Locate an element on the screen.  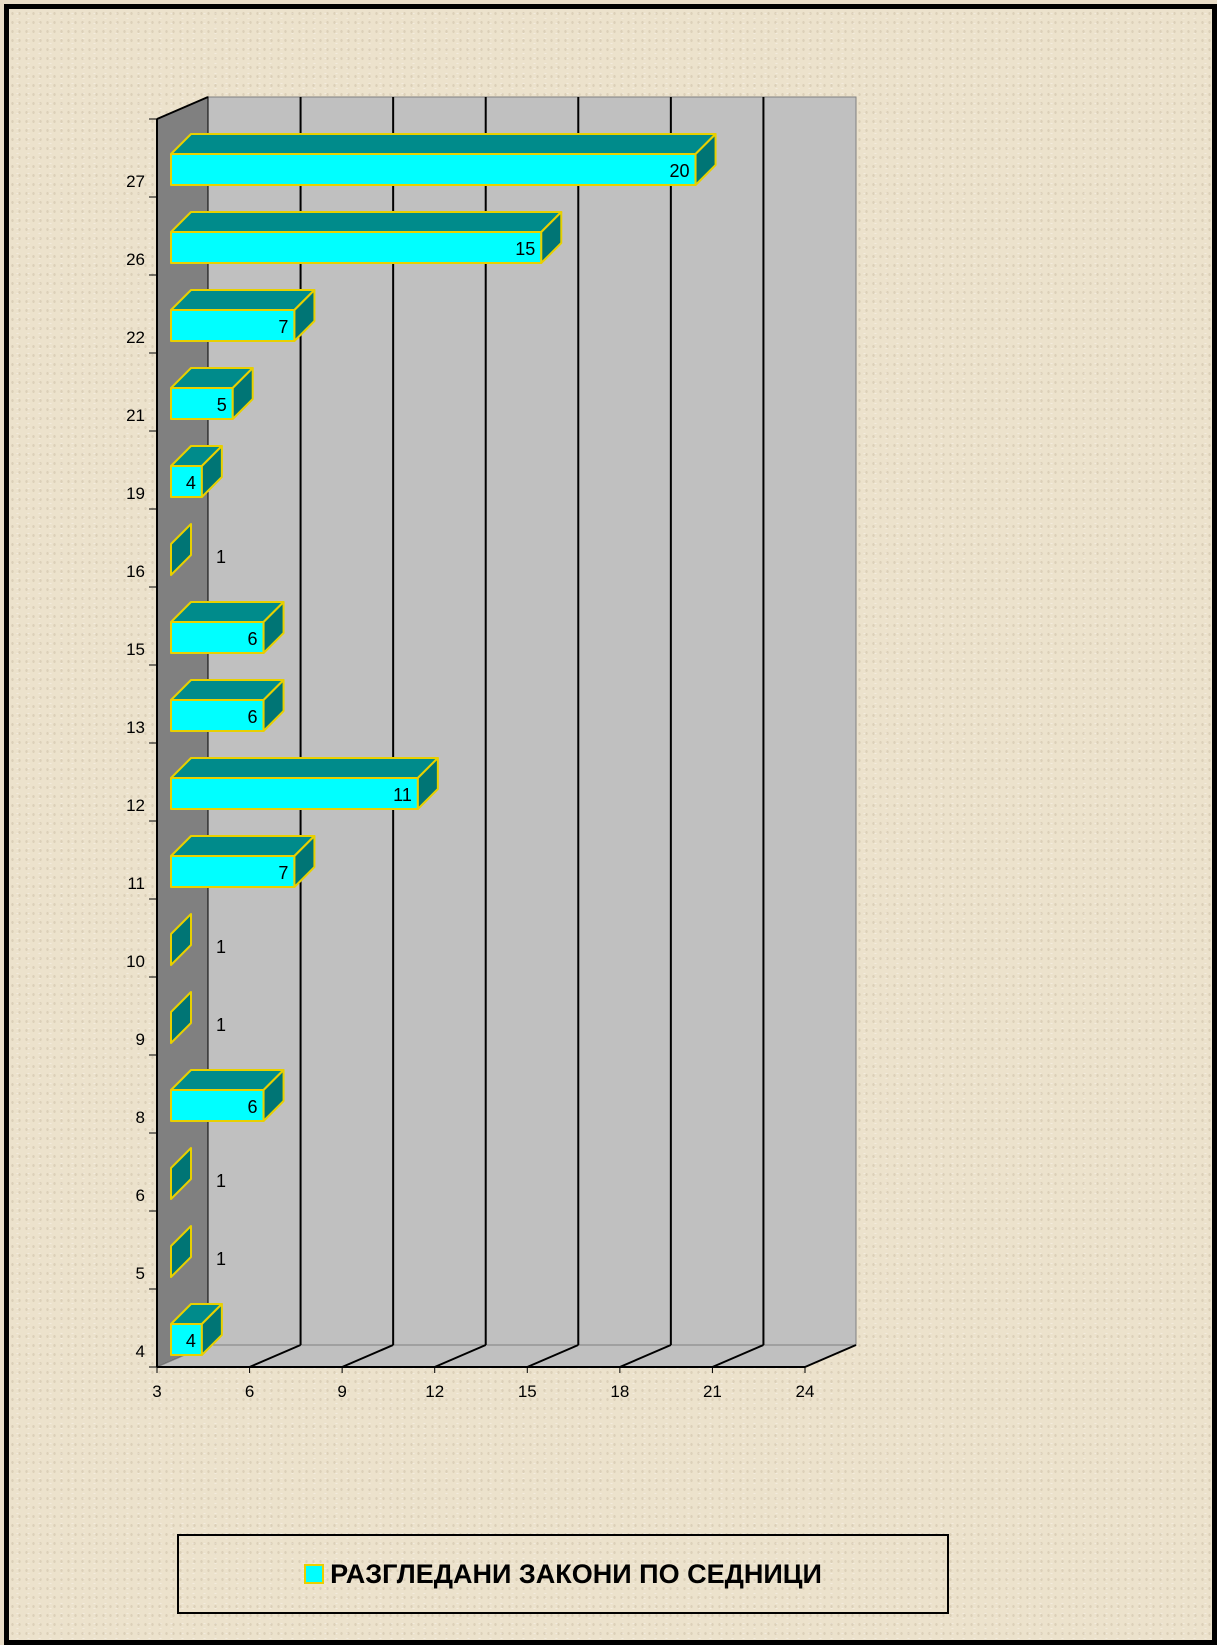
y-tick-label: 15 is located at coordinates (135, 649).